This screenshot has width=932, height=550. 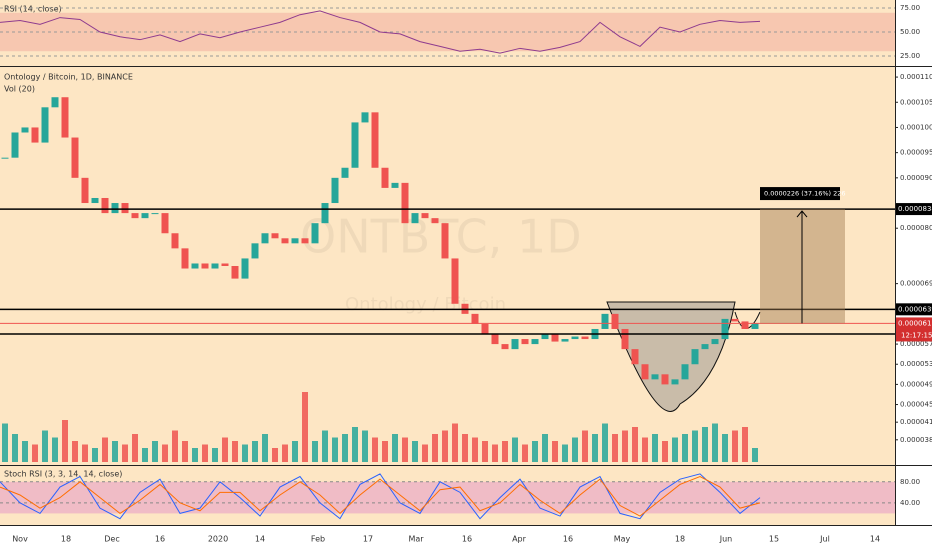 I want to click on countdown: 12:17:15, so click(x=916, y=335).